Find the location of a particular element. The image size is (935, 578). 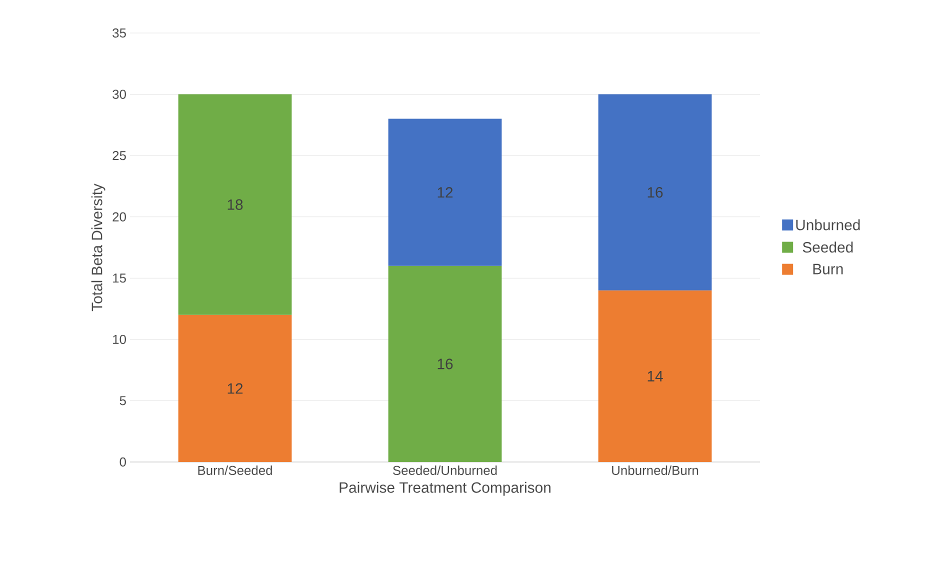

x-axis-title: Pairwise Treatment Comparison is located at coordinates (445, 489).